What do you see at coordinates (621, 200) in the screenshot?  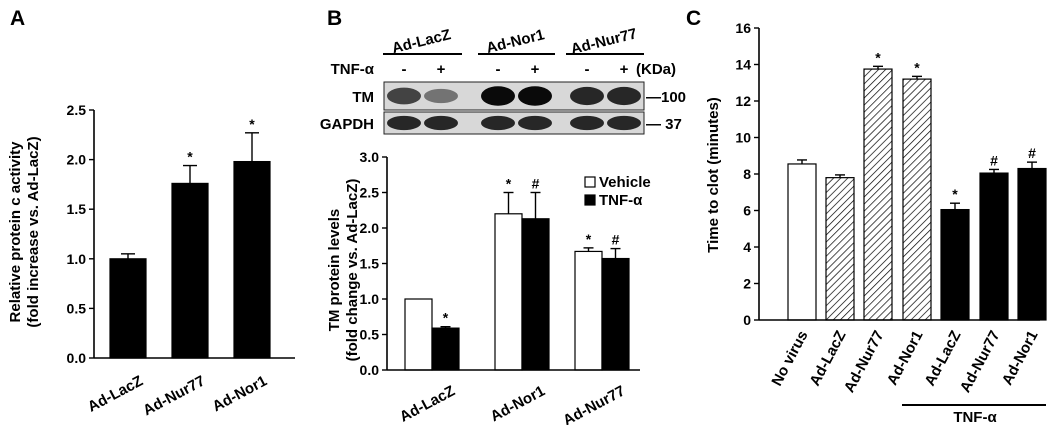 I see `legend-label-tnf: TNF-α` at bounding box center [621, 200].